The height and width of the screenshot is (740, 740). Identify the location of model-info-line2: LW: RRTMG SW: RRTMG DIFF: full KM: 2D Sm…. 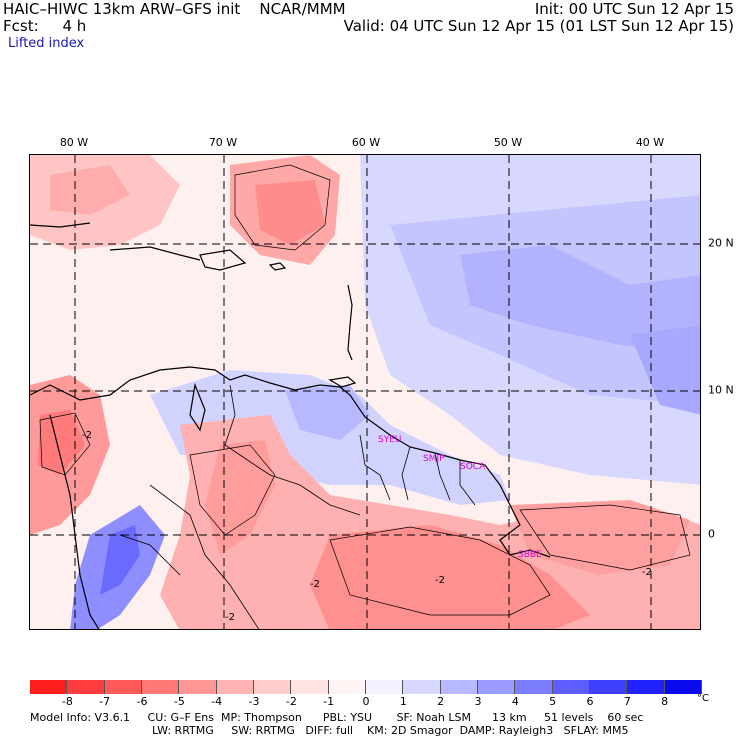
(390, 730).